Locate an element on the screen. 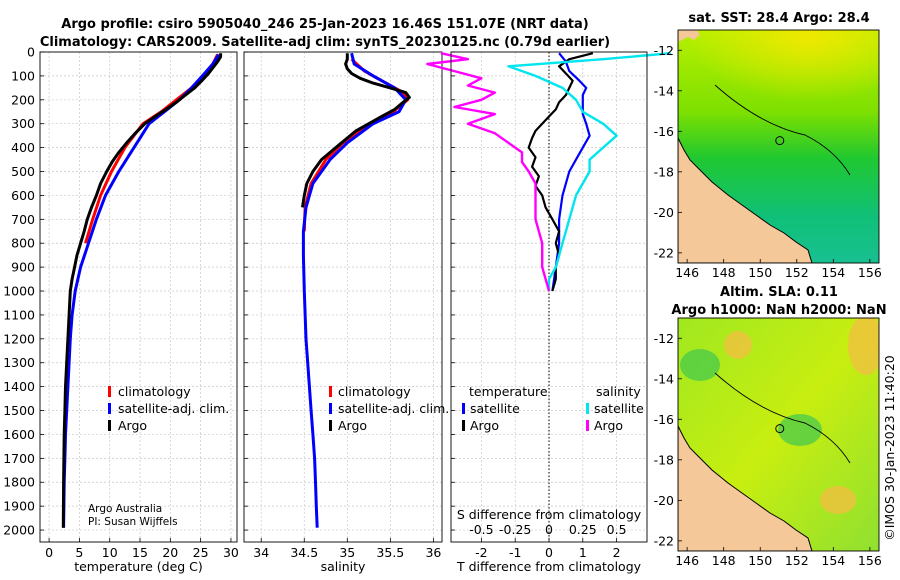 The image size is (900, 580). y-tick-label: 800 is located at coordinates (23, 243).